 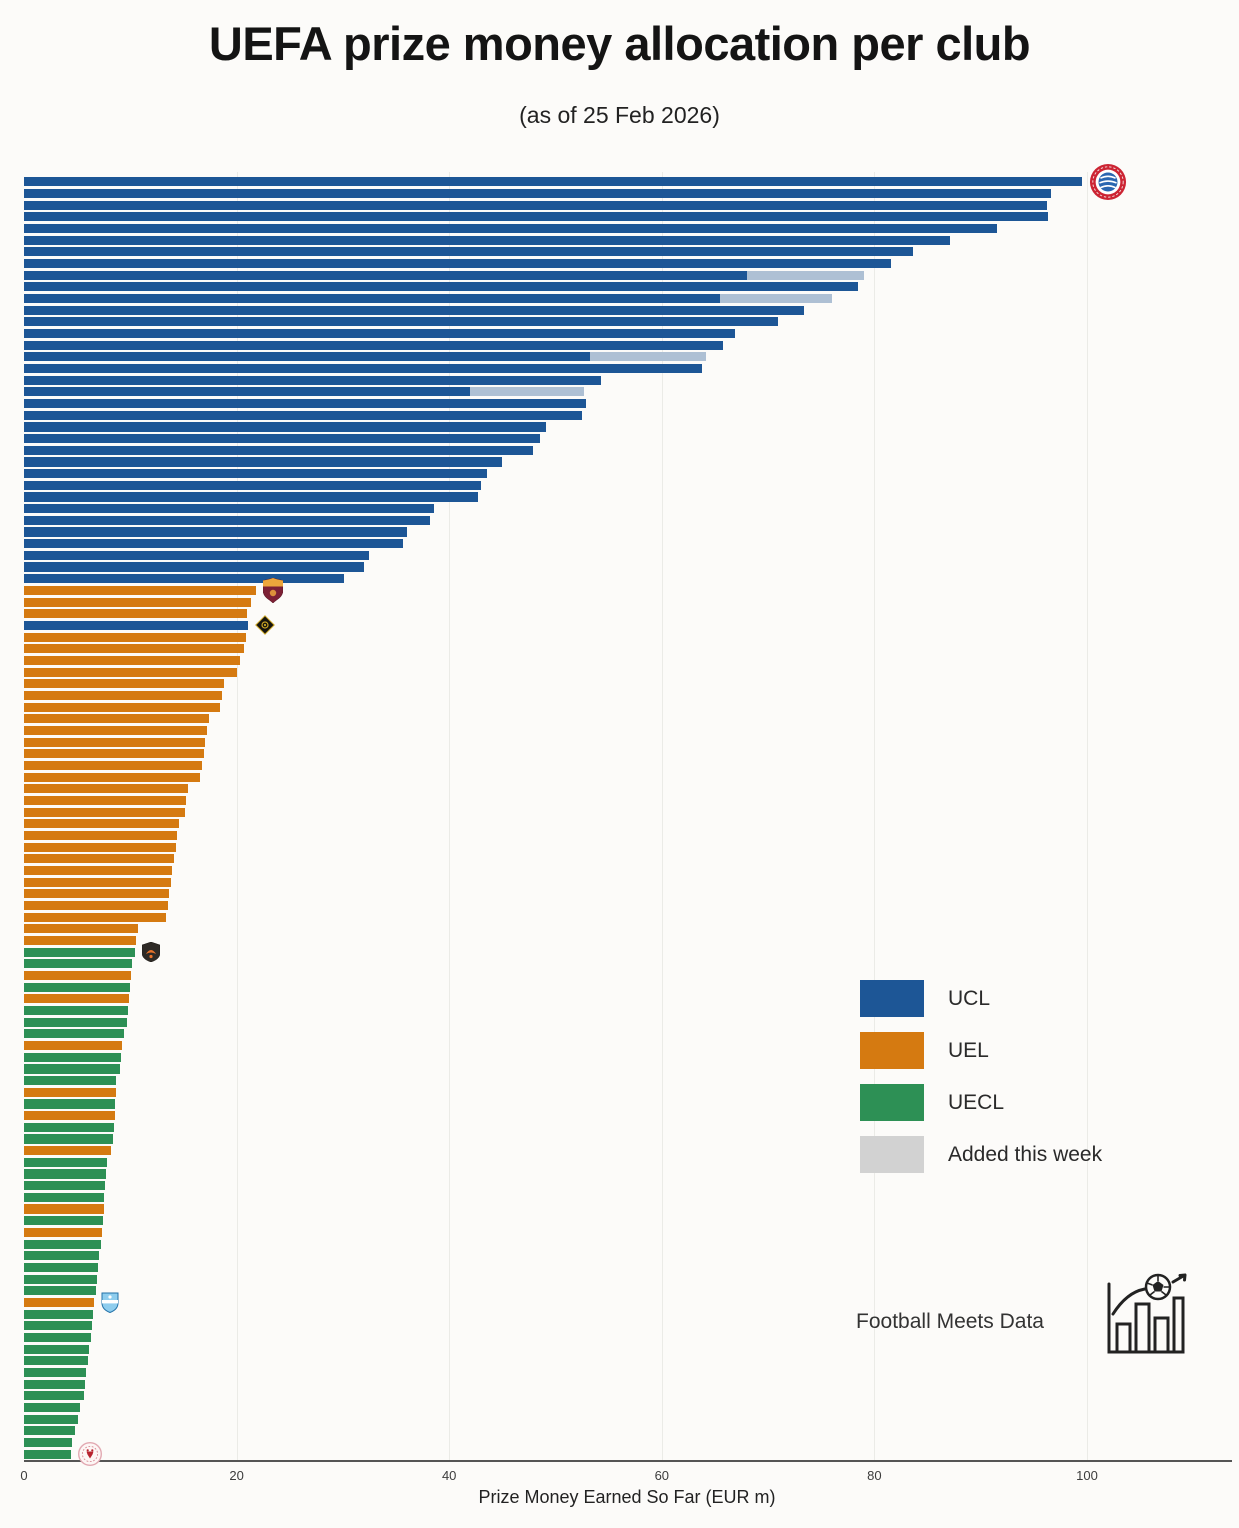 What do you see at coordinates (892, 1050) in the screenshot?
I see `legend-swatch-uel` at bounding box center [892, 1050].